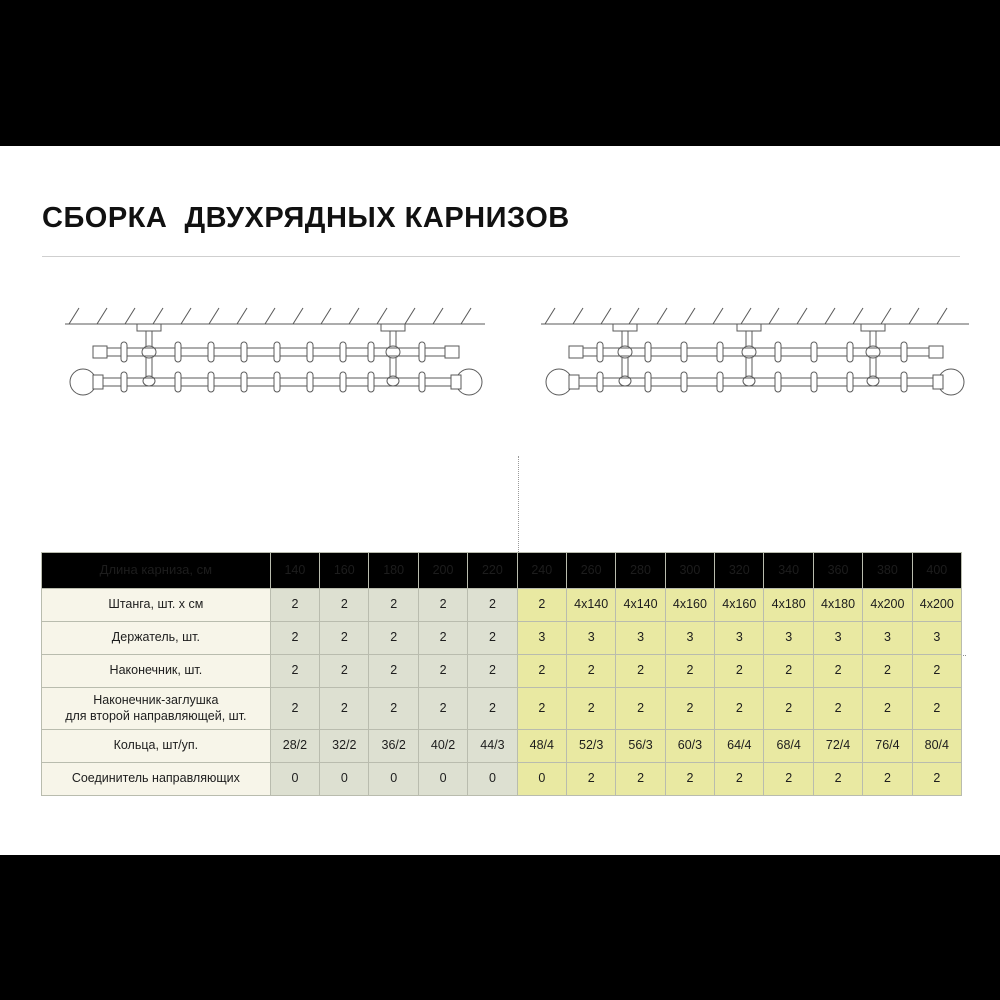  What do you see at coordinates (690, 570) in the screenshot?
I see `column-header-300: 300` at bounding box center [690, 570].